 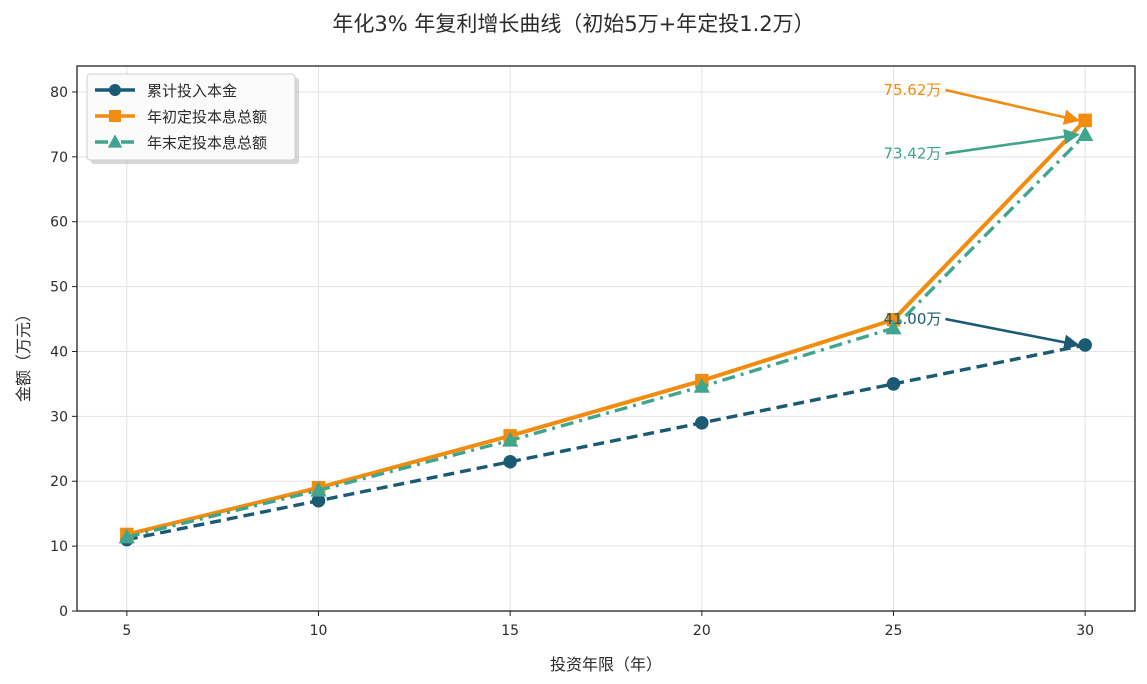 I want to click on annotation-label: 73.42万, so click(x=912, y=154).